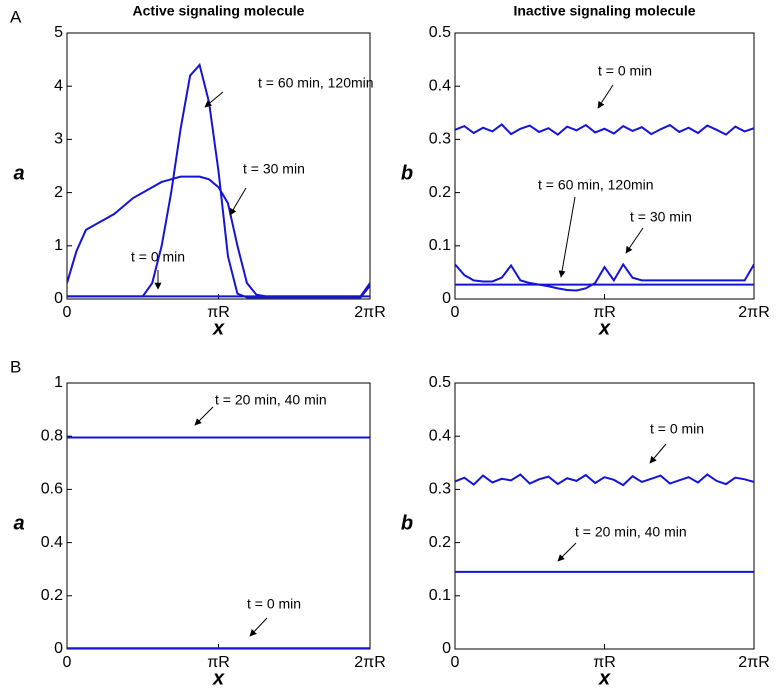 The height and width of the screenshot is (700, 777). I want to click on y-tick-label: 2, so click(58, 192).